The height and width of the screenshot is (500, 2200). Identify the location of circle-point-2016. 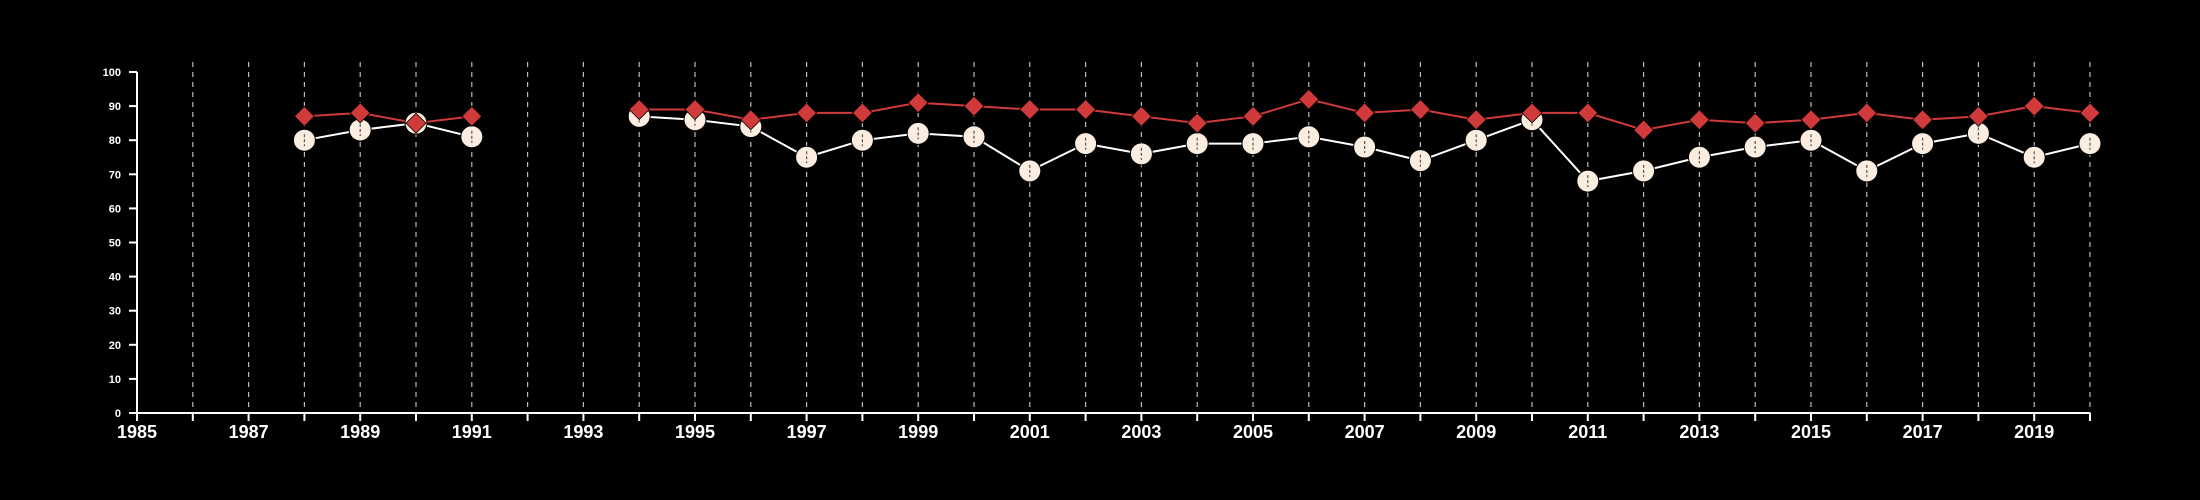
(1867, 171).